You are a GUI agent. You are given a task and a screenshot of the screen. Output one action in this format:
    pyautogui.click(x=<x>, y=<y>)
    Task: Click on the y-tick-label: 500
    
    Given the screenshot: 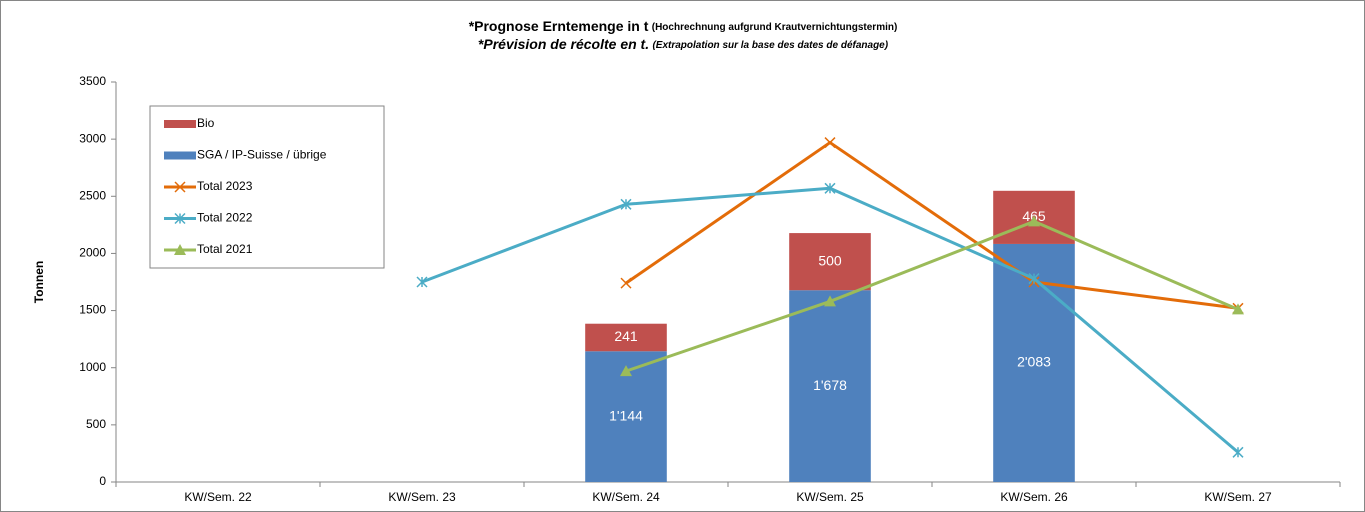 What is the action you would take?
    pyautogui.click(x=96, y=424)
    